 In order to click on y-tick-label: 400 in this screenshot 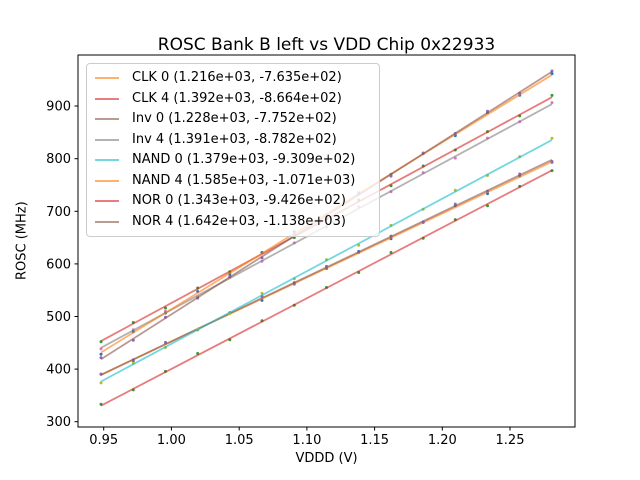, I will do `click(58, 370)`.